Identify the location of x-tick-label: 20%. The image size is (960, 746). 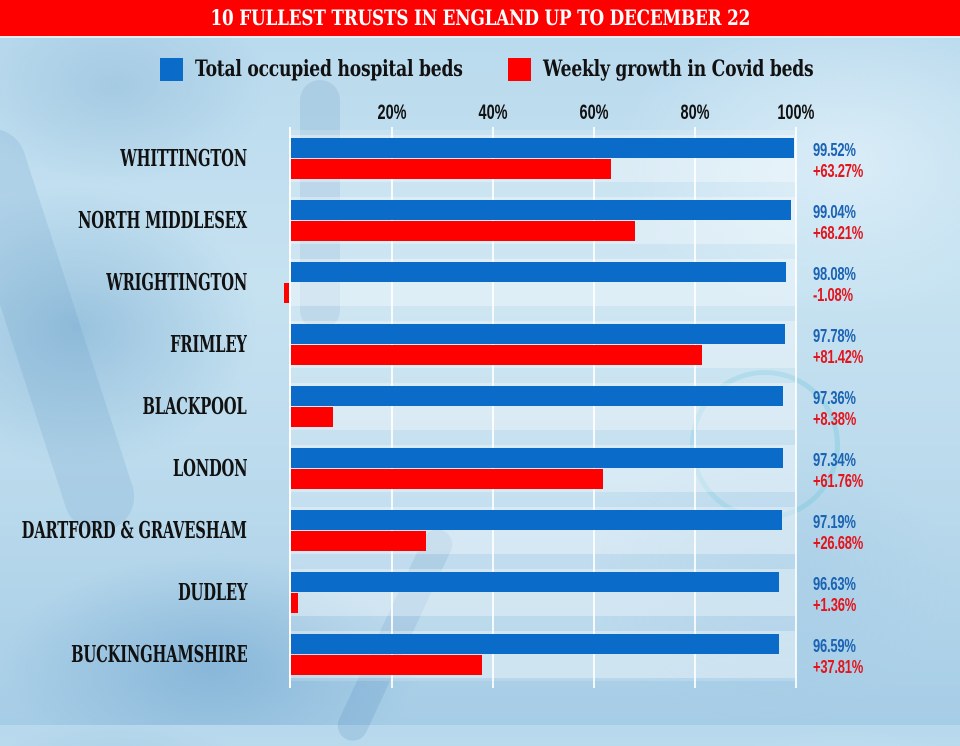
(392, 113).